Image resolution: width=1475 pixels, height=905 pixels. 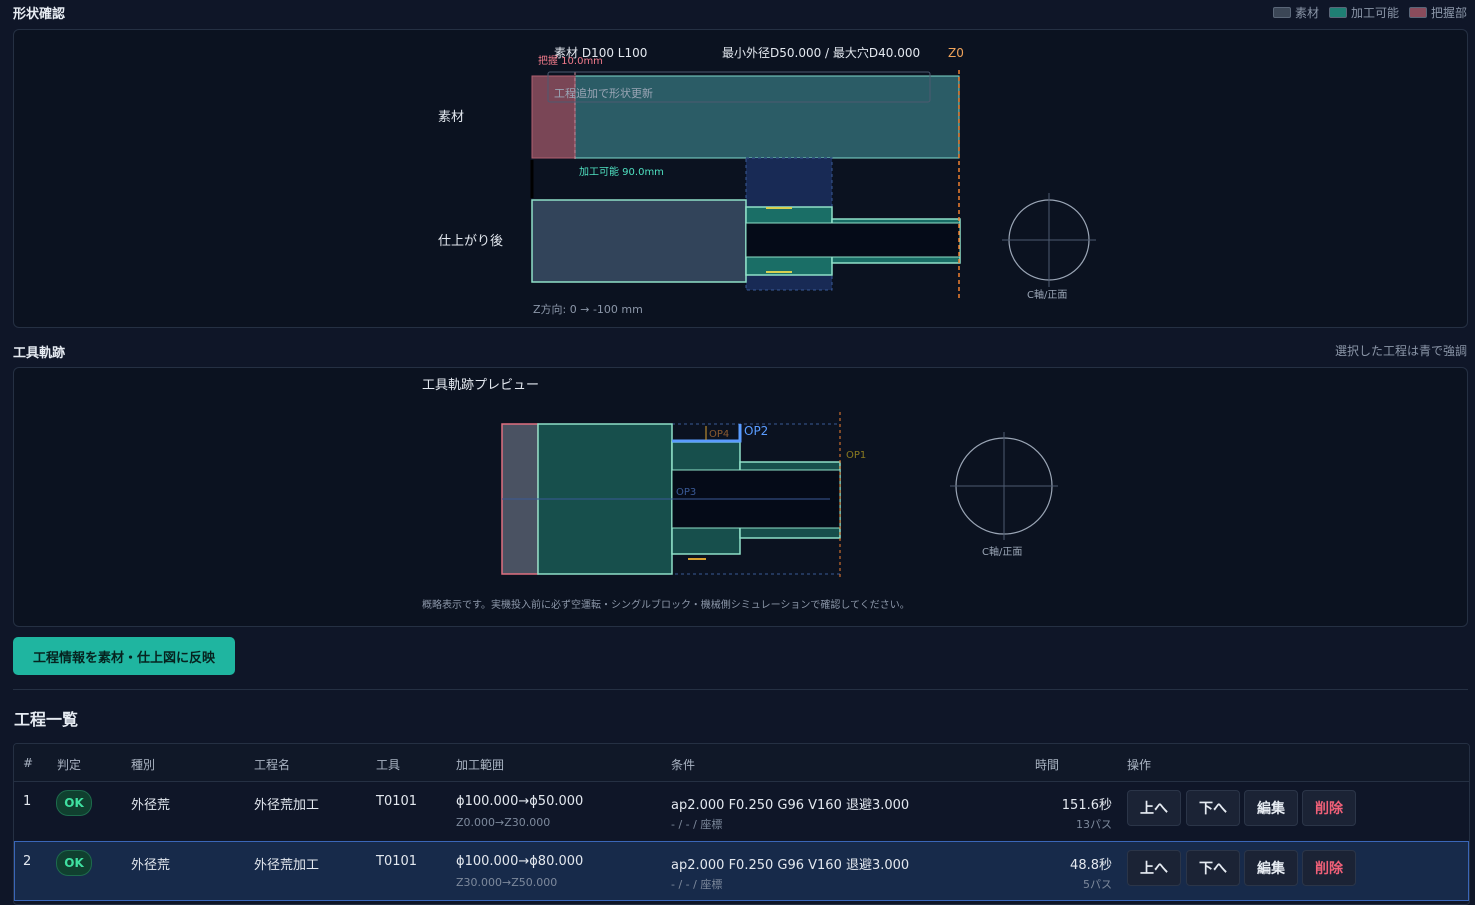 What do you see at coordinates (639, 241) in the screenshot?
I see `finished-body` at bounding box center [639, 241].